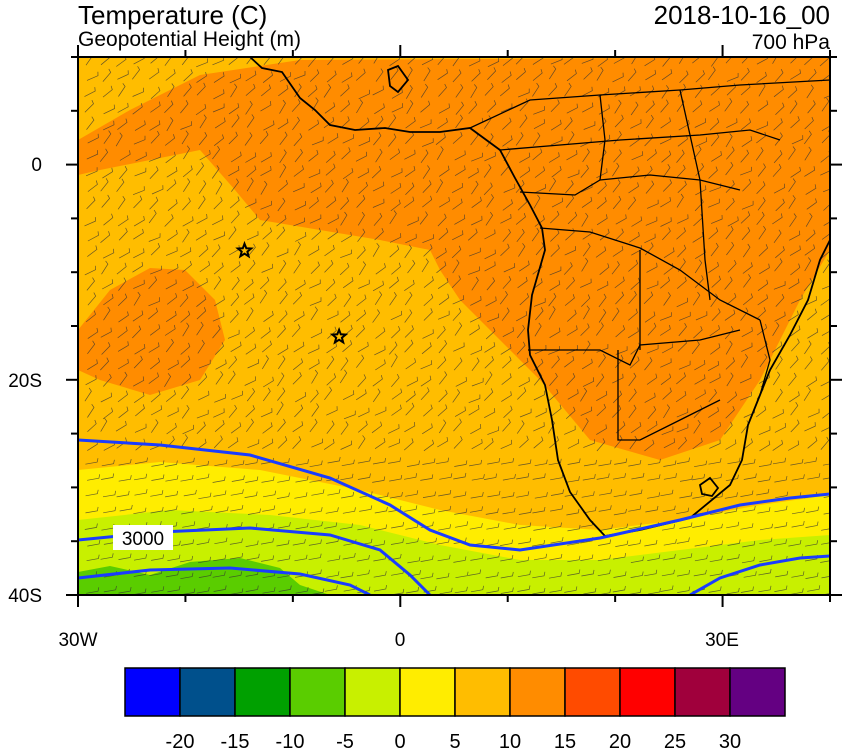  I want to click on colorbar, so click(455, 692).